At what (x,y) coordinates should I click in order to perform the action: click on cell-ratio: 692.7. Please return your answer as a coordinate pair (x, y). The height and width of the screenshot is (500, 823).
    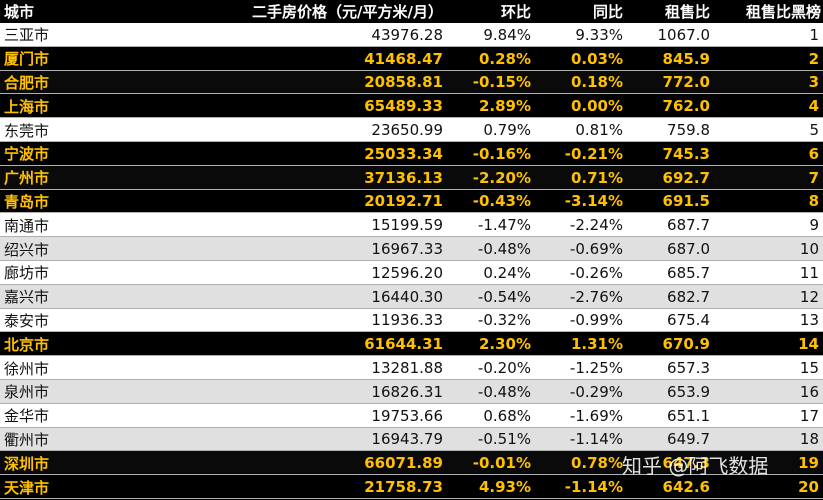
    Looking at the image, I should click on (686, 177).